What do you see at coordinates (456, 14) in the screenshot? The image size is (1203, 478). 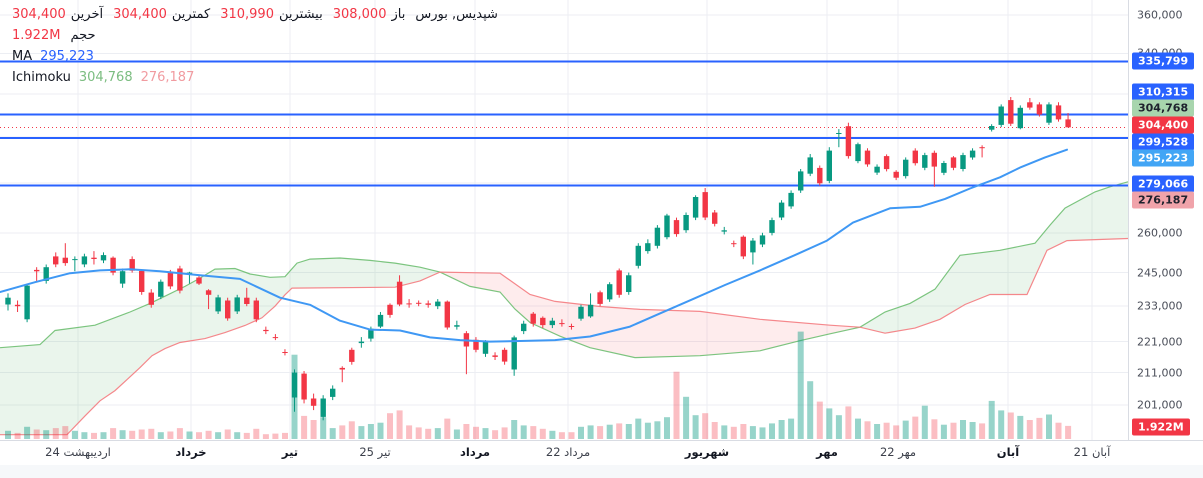 I see `symbol-title: شپدیس, بورس` at bounding box center [456, 14].